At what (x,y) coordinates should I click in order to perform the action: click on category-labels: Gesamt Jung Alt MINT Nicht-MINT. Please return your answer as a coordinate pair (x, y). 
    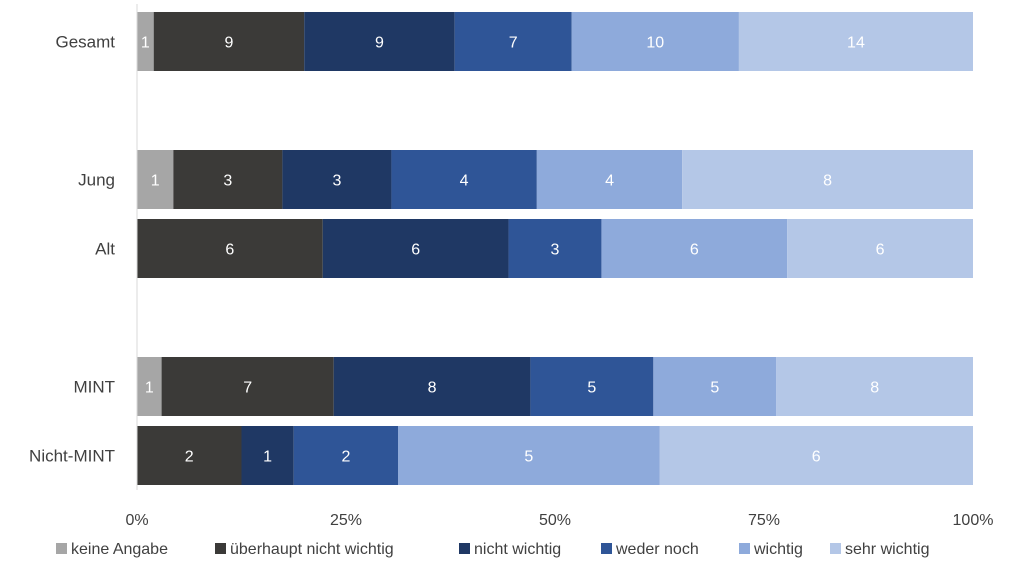
    Looking at the image, I should click on (72, 249).